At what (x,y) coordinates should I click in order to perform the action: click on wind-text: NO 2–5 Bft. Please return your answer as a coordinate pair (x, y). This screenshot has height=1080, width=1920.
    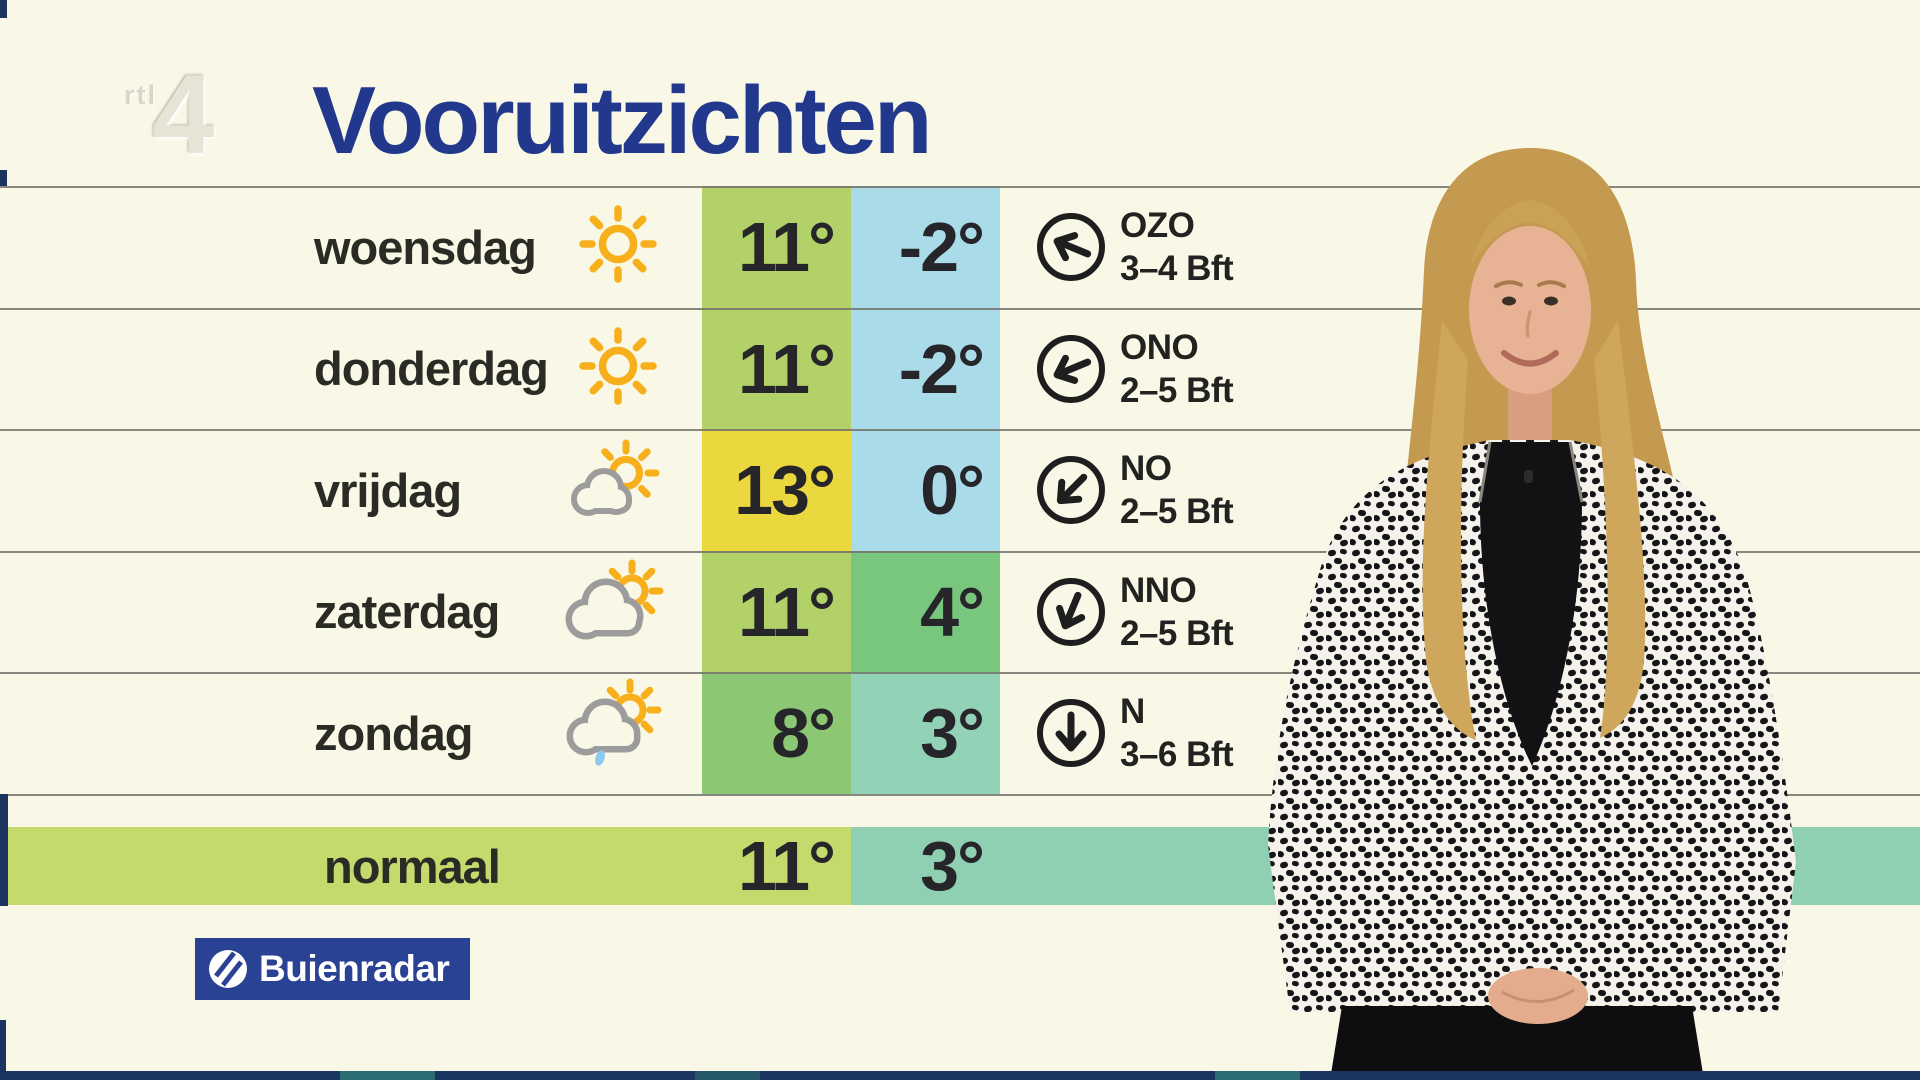
    Looking at the image, I should click on (1177, 490).